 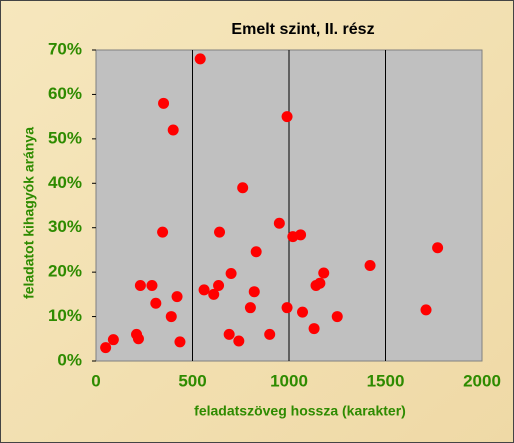 What do you see at coordinates (302, 29) in the screenshot?
I see `chart-title: Emelt szint, II. rész` at bounding box center [302, 29].